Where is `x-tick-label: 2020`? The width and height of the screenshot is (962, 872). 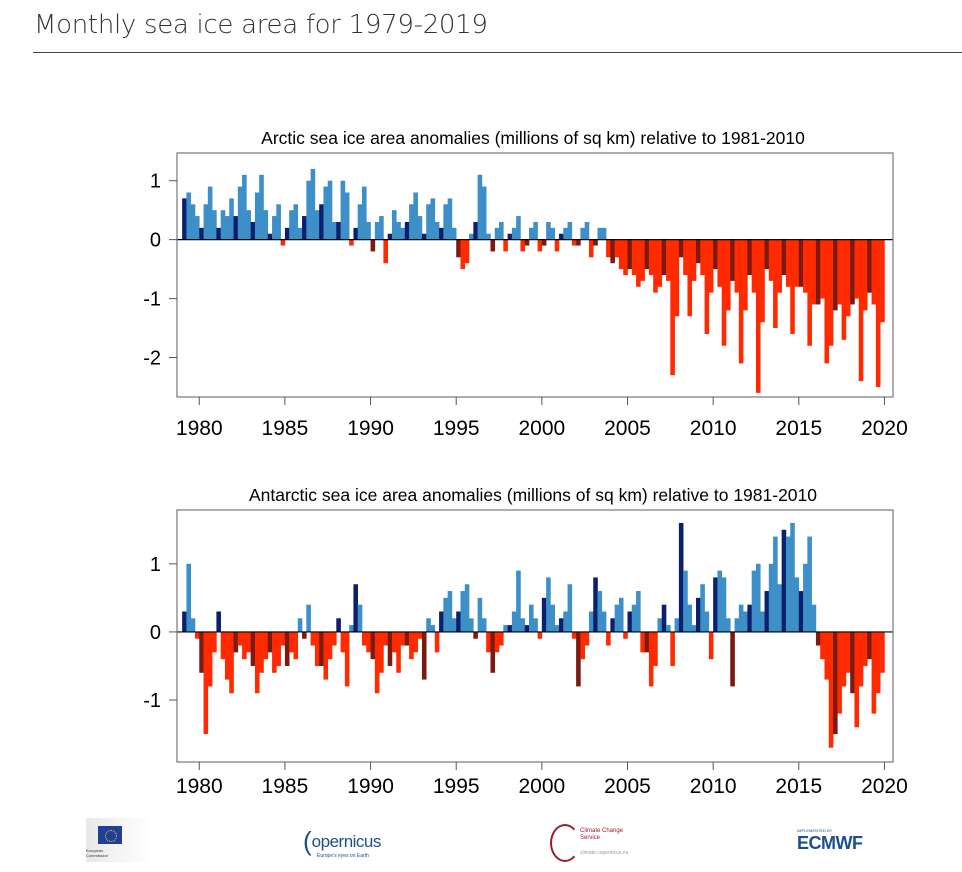
x-tick-label: 2020 is located at coordinates (884, 786).